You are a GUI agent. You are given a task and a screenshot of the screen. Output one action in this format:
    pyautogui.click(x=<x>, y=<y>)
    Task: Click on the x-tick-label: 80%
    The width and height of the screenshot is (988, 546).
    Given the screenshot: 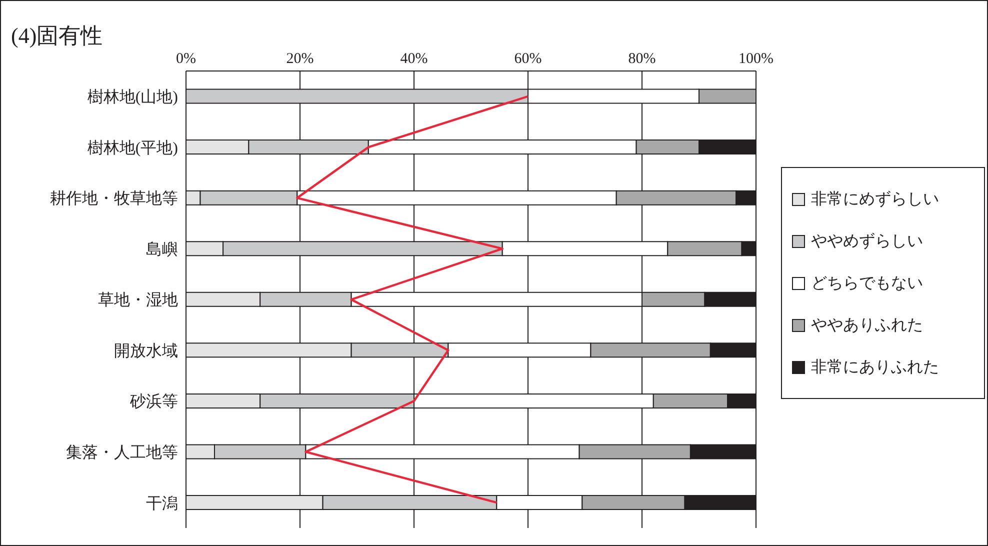 What is the action you would take?
    pyautogui.click(x=642, y=59)
    